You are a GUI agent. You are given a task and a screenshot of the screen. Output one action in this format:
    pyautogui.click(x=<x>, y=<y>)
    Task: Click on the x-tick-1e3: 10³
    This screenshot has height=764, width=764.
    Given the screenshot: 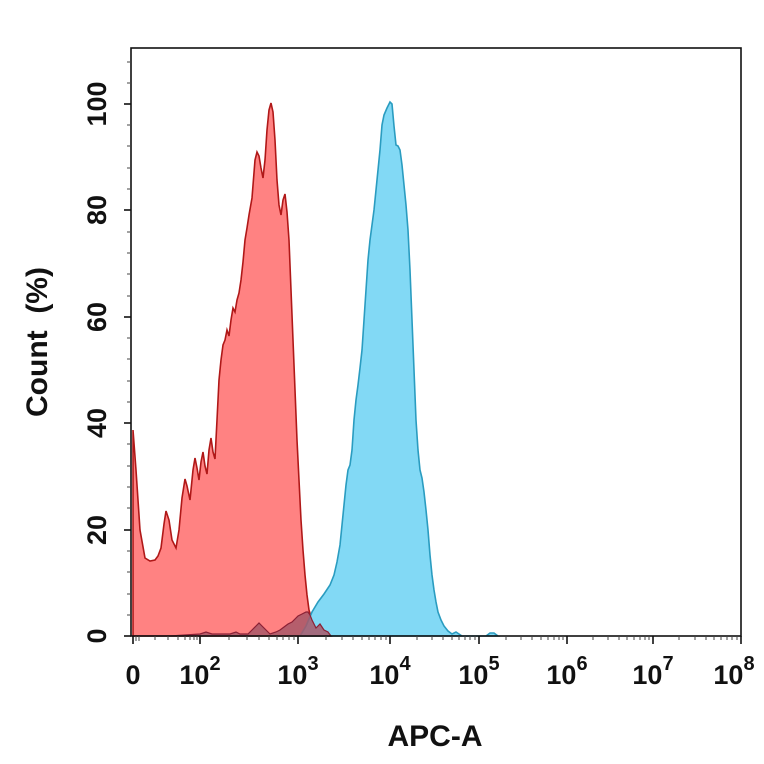 What is the action you would take?
    pyautogui.click(x=297, y=671)
    